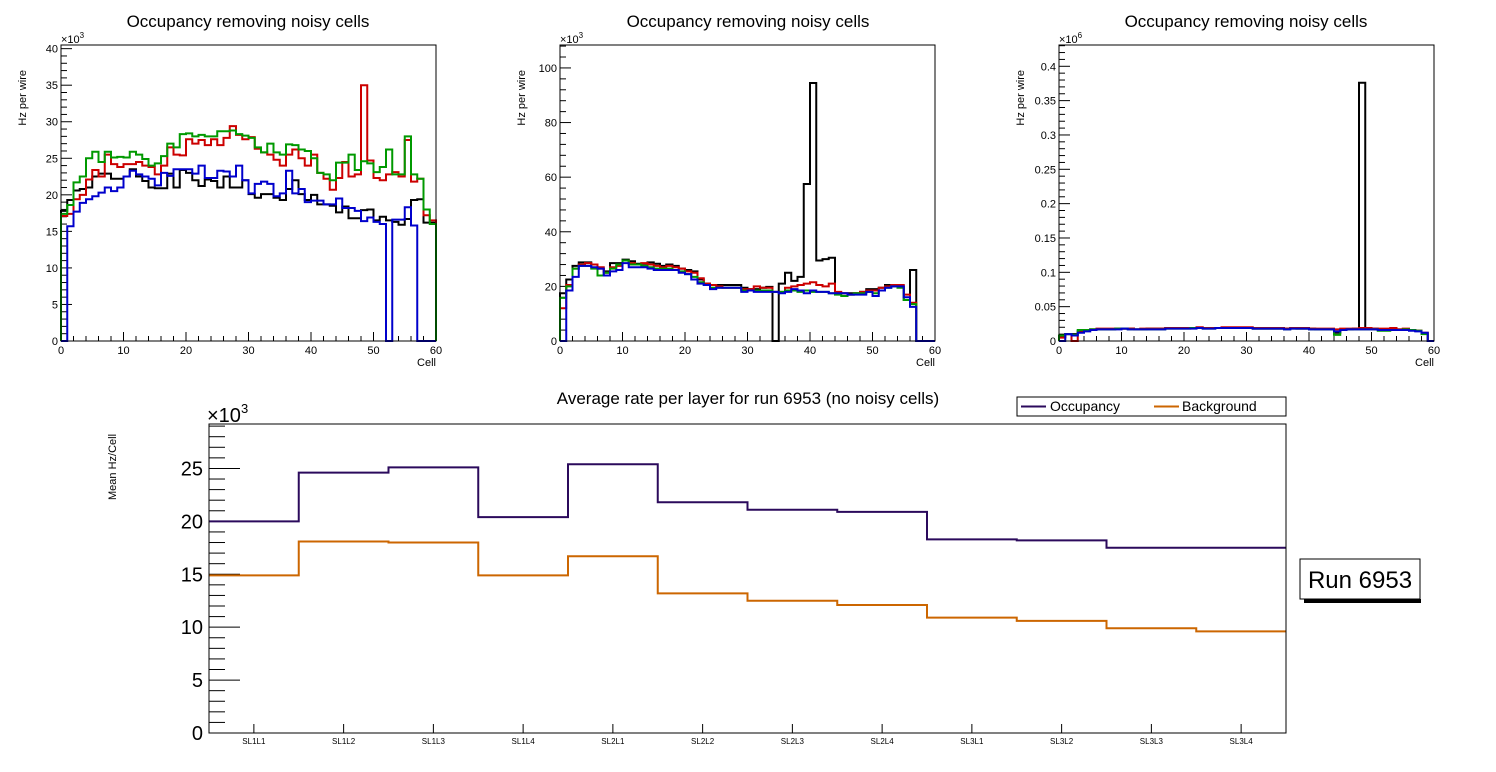 Image resolution: width=1496 pixels, height=772 pixels. Describe the element at coordinates (581, 35) in the screenshot. I see `panel-2-mult-exp: 3` at that location.